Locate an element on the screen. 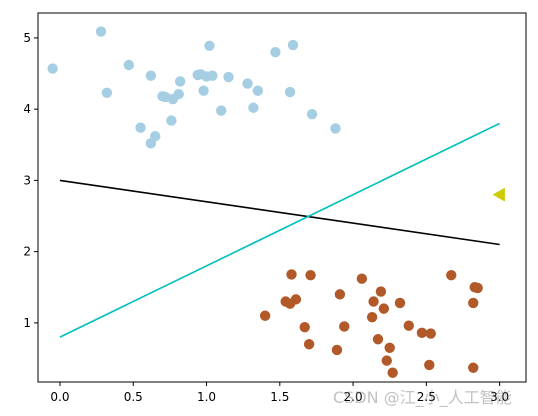 The image size is (538, 416). x-tick-label: 2.0 is located at coordinates (353, 397).